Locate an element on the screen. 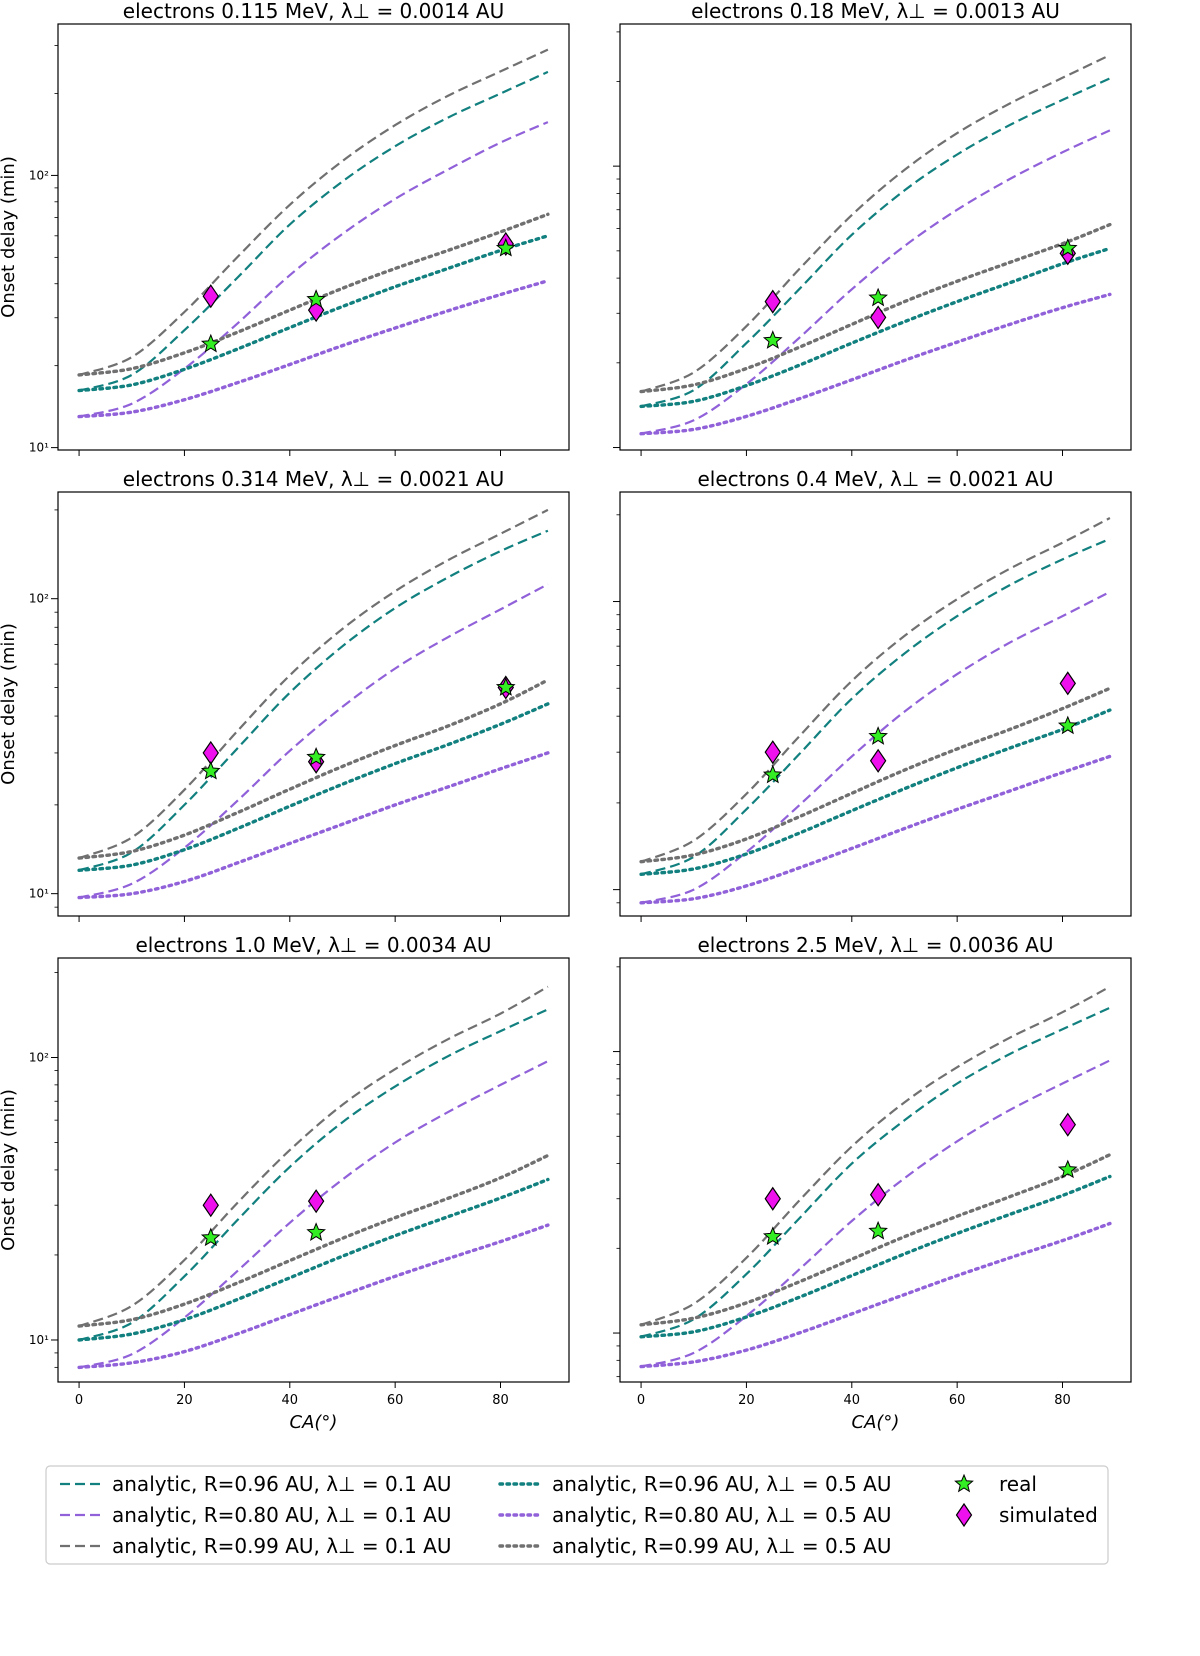  legend-frame is located at coordinates (577, 1515).